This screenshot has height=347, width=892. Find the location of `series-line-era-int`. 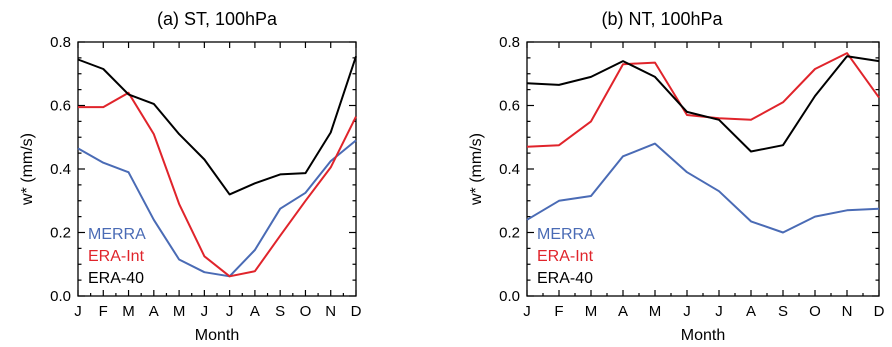

series-line-era-int is located at coordinates (703, 100).